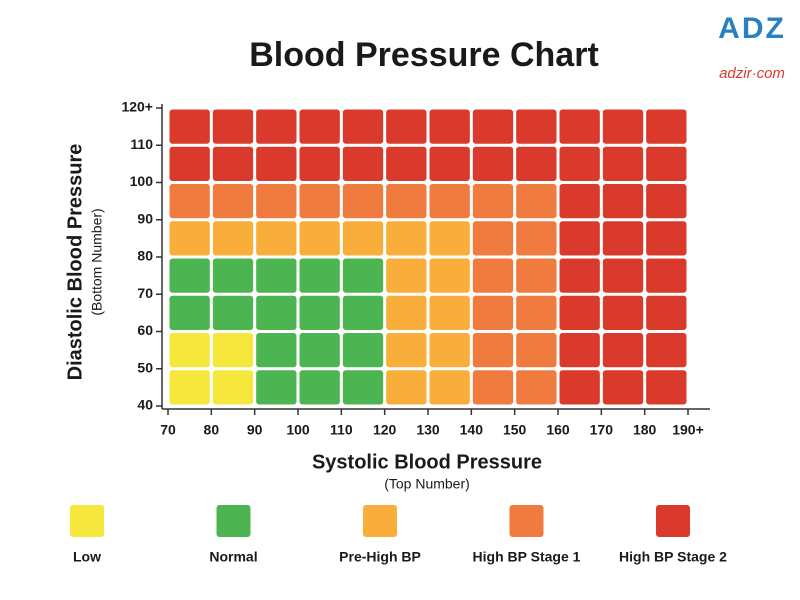 This screenshot has width=800, height=600. I want to click on y-tick-label: 110, so click(141, 144).